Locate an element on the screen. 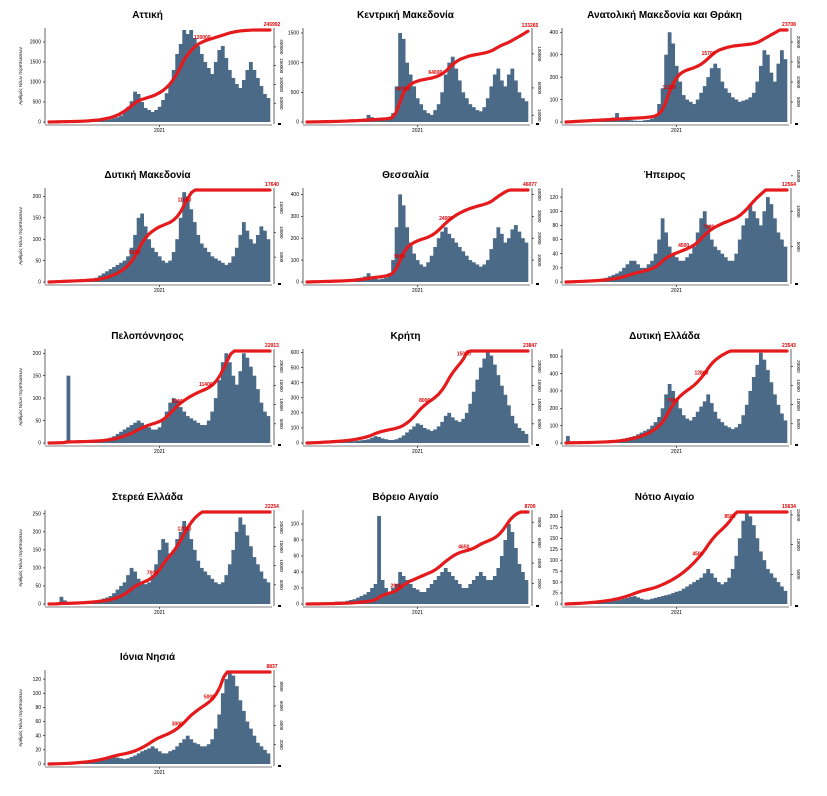 This screenshot has width=827, height=796. cumulative-label: 11000 is located at coordinates (185, 200).